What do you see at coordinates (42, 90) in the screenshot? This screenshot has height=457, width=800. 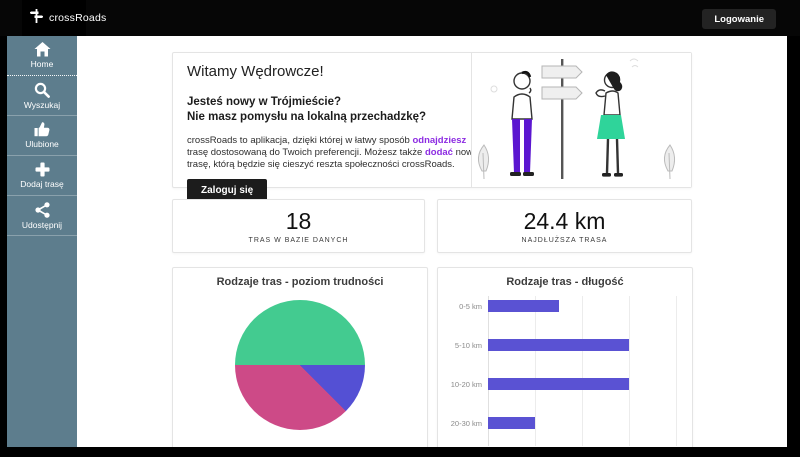 I see `search-icon` at bounding box center [42, 90].